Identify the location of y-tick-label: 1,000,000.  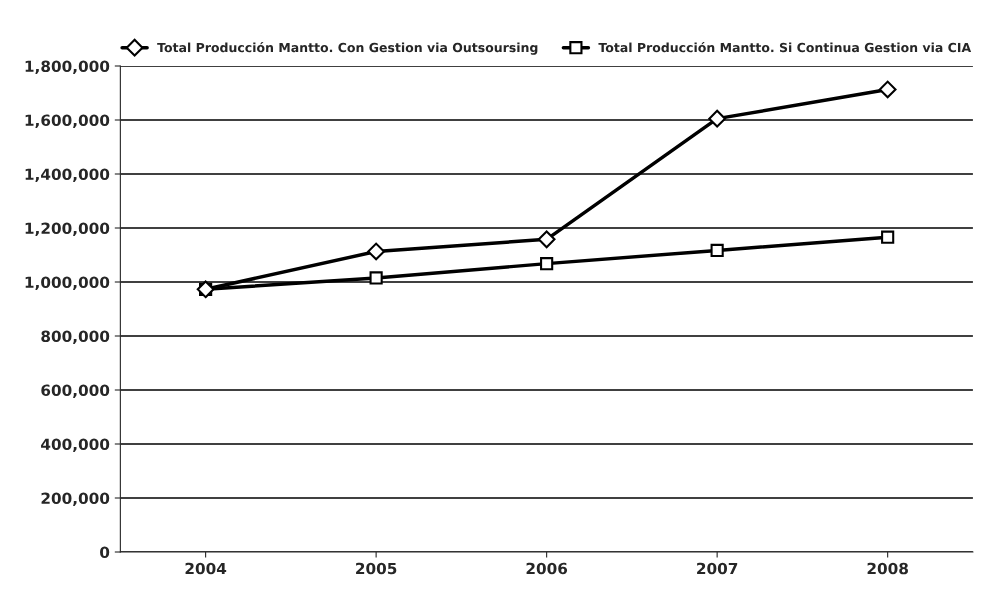
(67, 283).